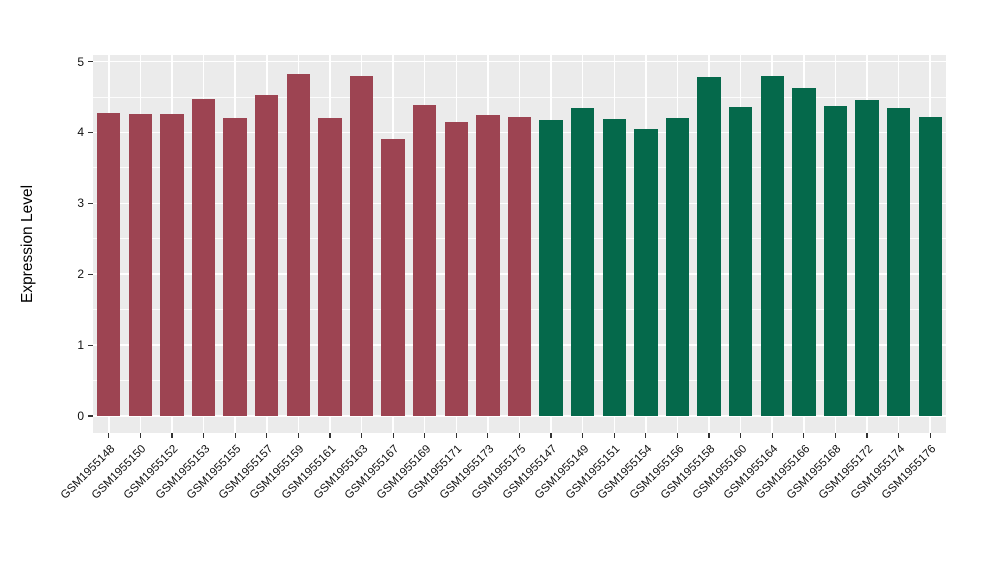 The image size is (1000, 580). Describe the element at coordinates (80, 132) in the screenshot. I see `y-tick-label: 4` at that location.